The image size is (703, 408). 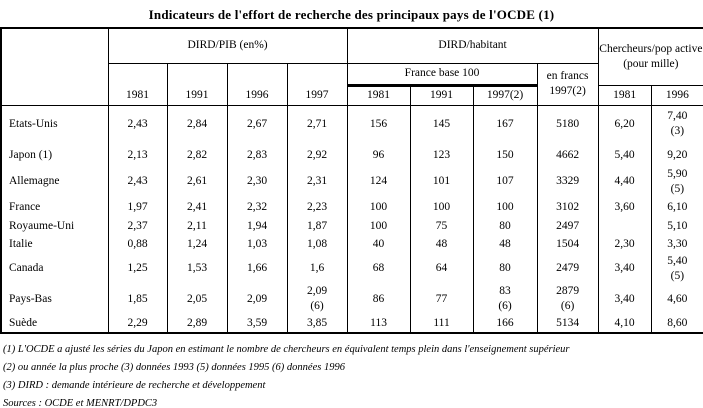 I want to click on table-row: Italie 0,88 1,24 1,03 1,08 40 48 48 1504 2,30 3,30, so click(x=351, y=244).